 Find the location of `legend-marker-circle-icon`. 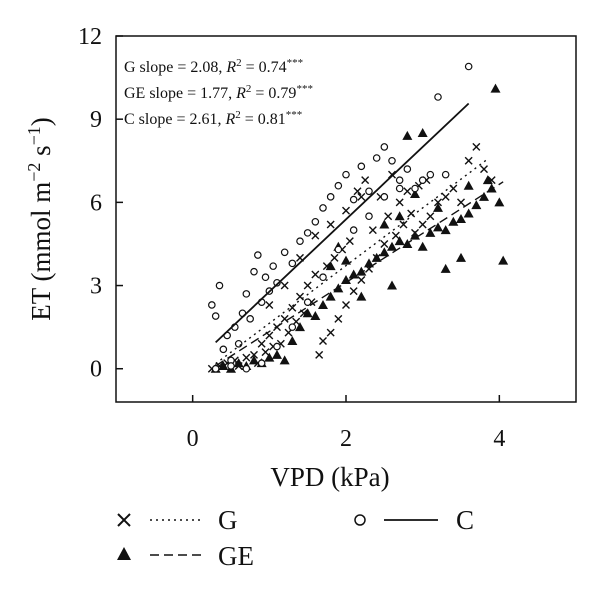

legend-marker-circle-icon is located at coordinates (360, 520).